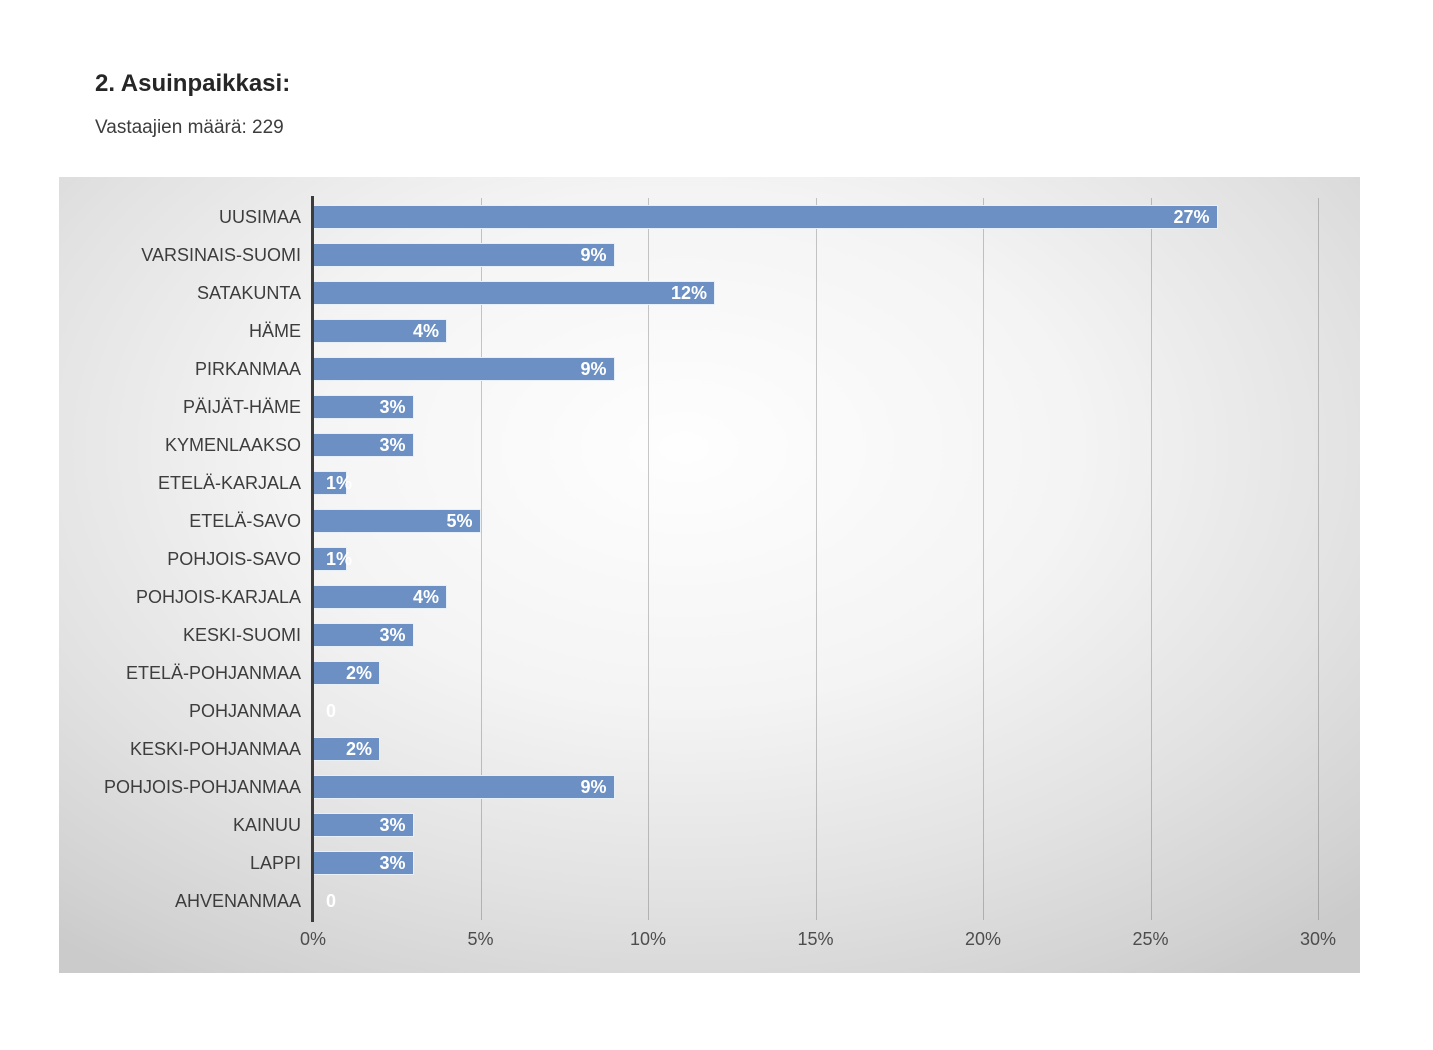 The height and width of the screenshot is (1050, 1433). What do you see at coordinates (248, 293) in the screenshot?
I see `category-label: SATAKUNTA` at bounding box center [248, 293].